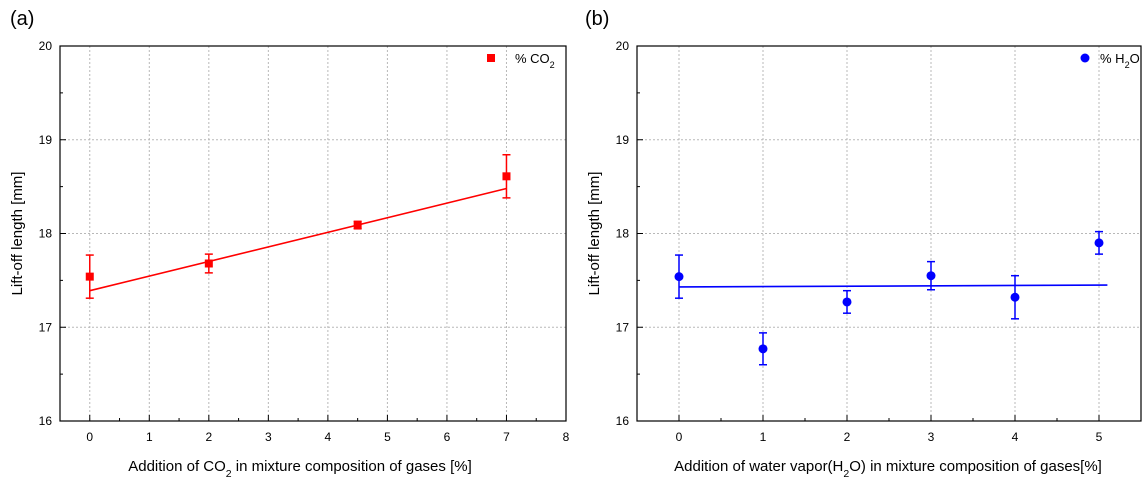  What do you see at coordinates (535, 60) in the screenshot?
I see `legend-label: % CO2` at bounding box center [535, 60].